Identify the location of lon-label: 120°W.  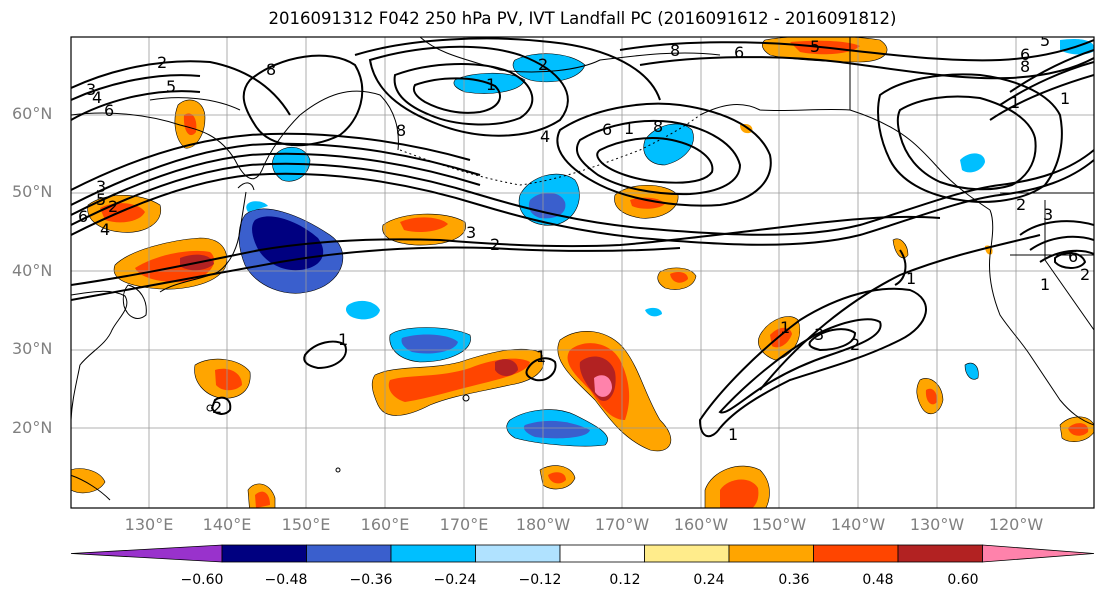
(1016, 524).